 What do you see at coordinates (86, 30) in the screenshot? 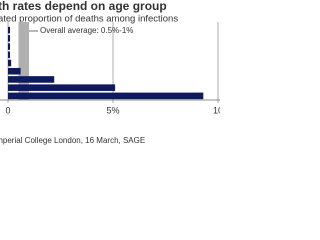
I see `annotation: Overall average: 0.5%-1%` at bounding box center [86, 30].